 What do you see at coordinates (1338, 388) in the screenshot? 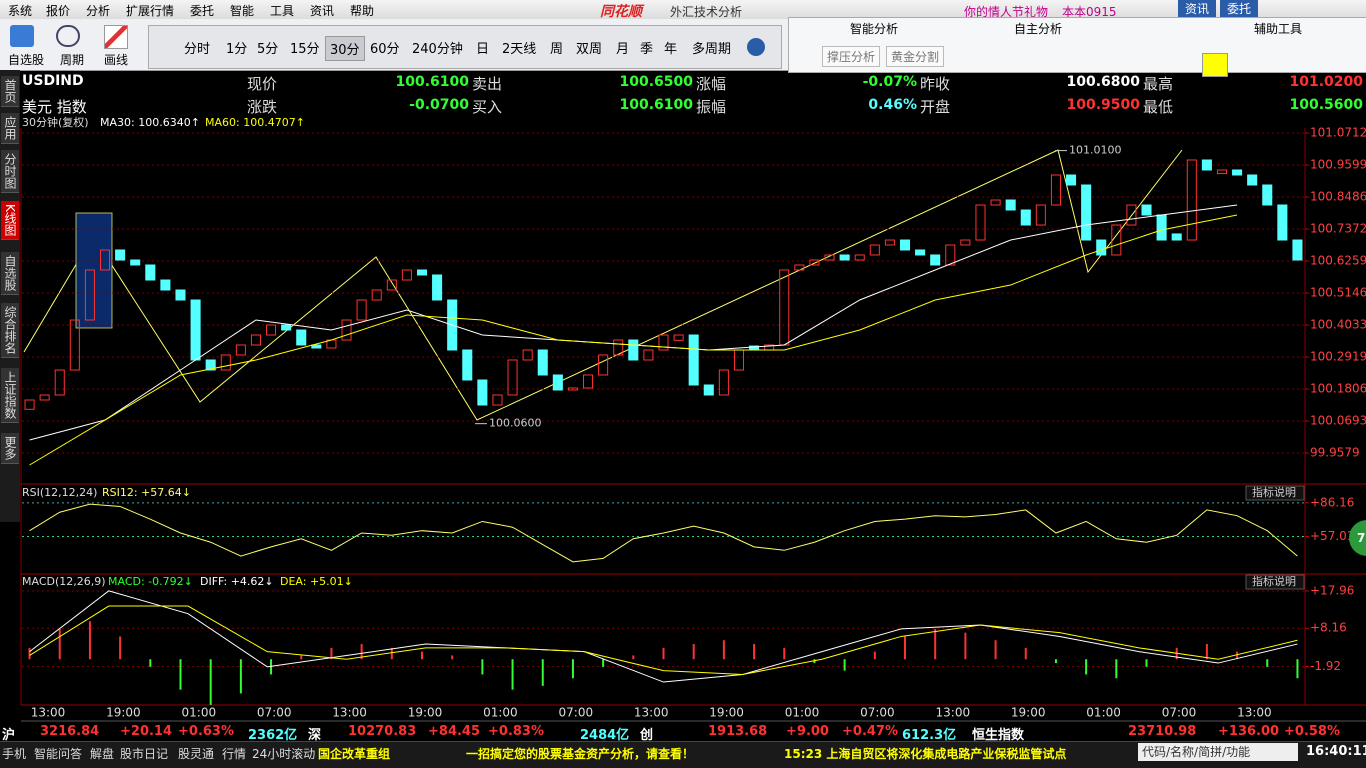
I see `y-tick-label: 100.1806` at bounding box center [1338, 388].